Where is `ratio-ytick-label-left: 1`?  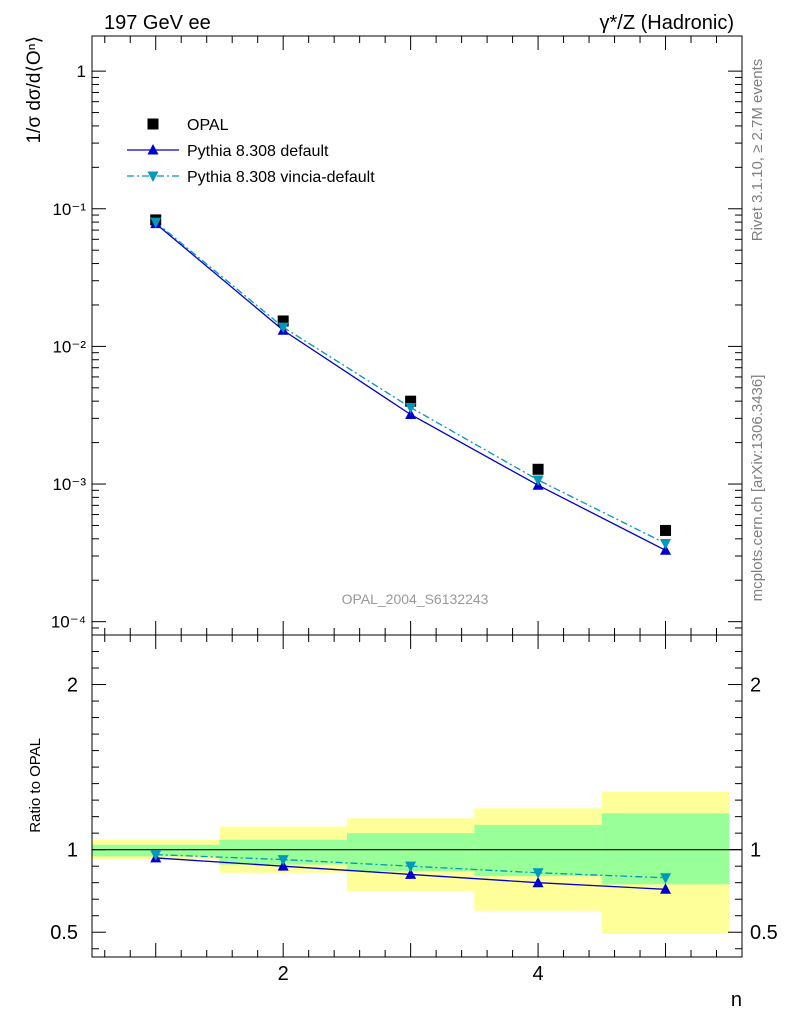
ratio-ytick-label-left: 1 is located at coordinates (72, 851).